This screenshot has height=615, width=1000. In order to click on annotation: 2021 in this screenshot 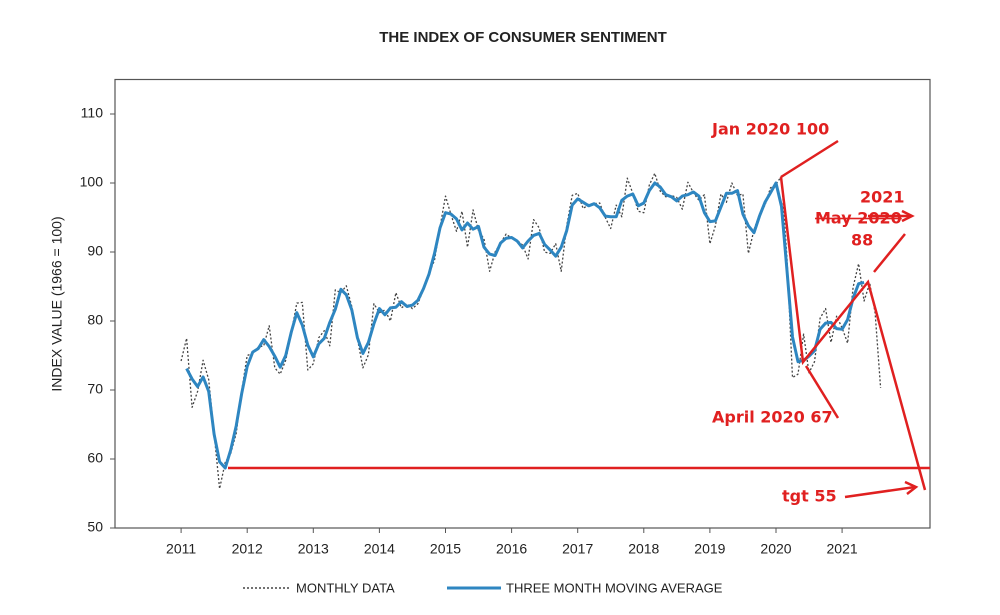, I will do `click(882, 197)`.